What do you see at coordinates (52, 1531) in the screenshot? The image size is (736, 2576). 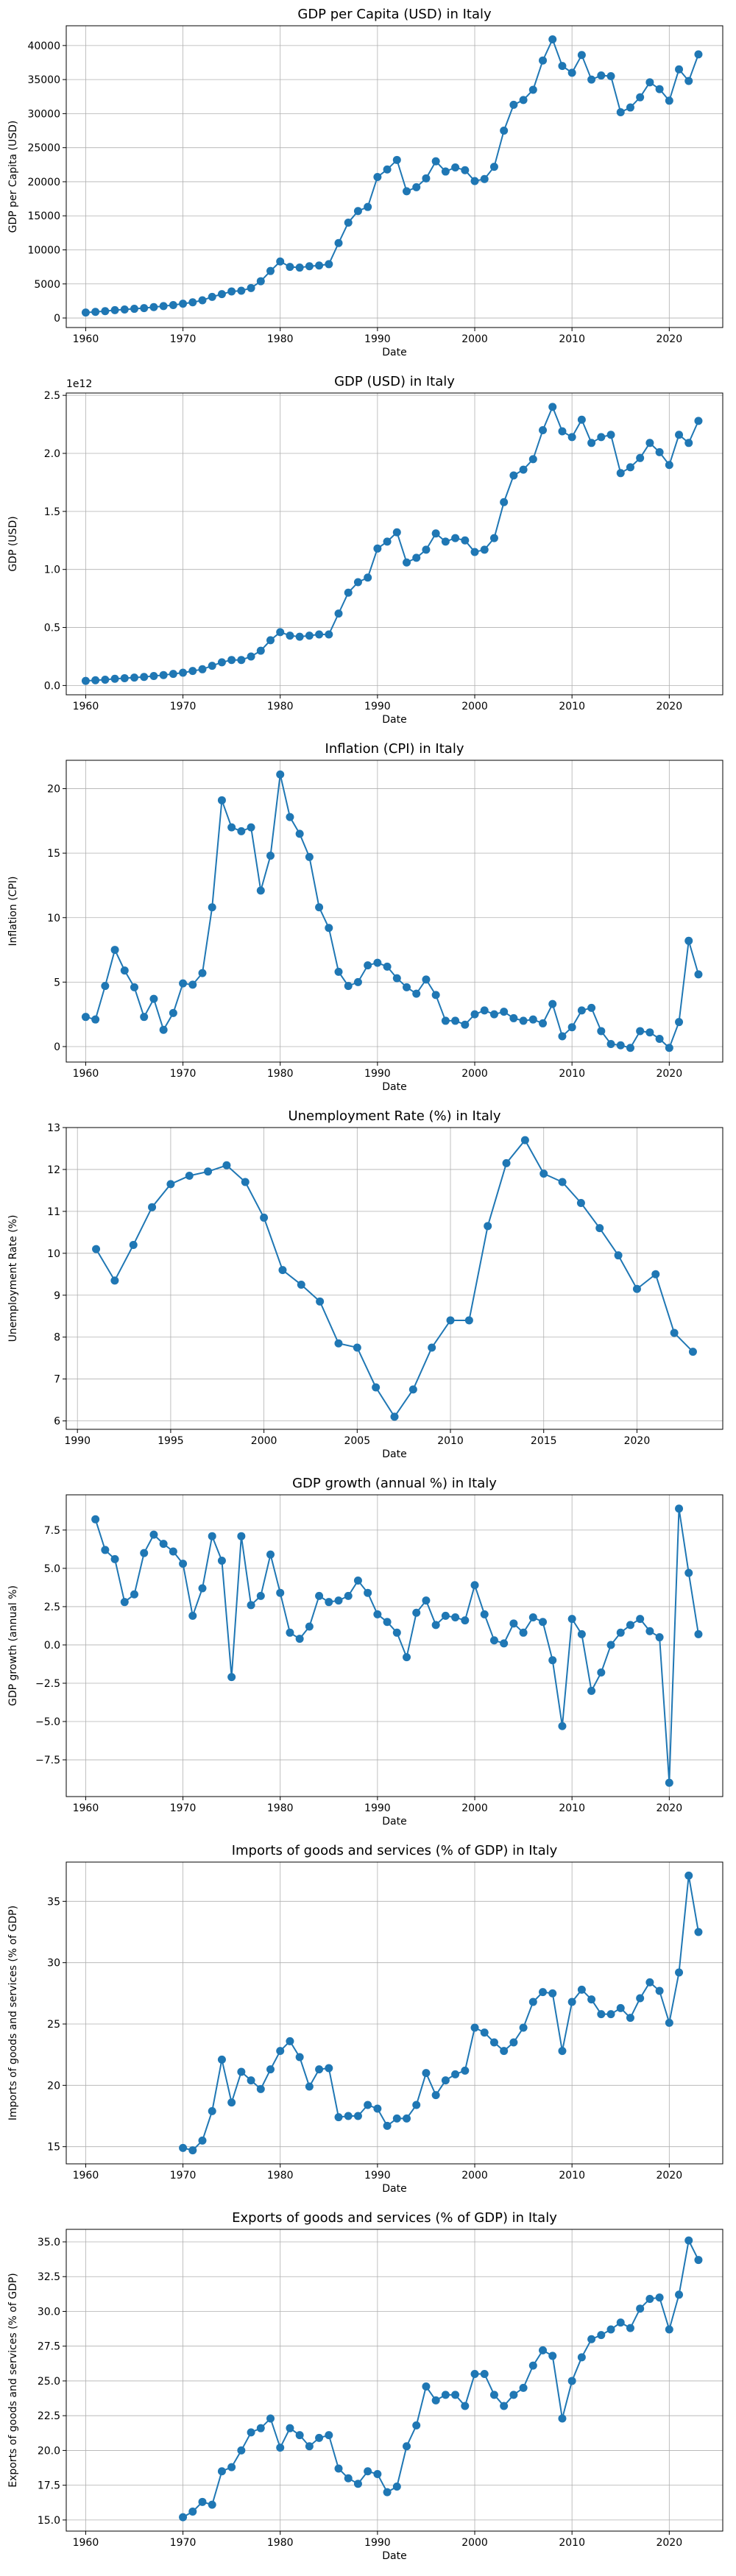 I see `y-tick-label: 7.5` at bounding box center [52, 1531].